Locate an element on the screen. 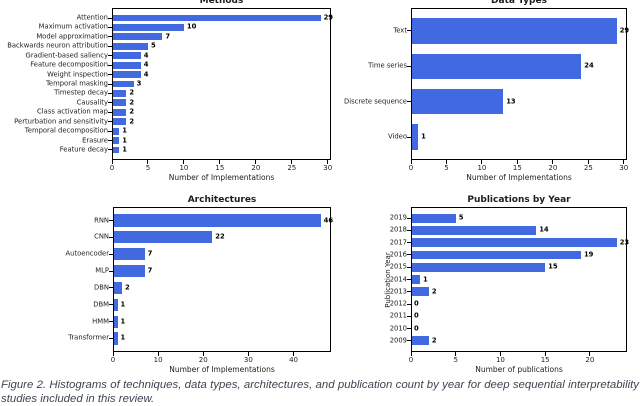  y-axis-label: Publication Year is located at coordinates (388, 279).